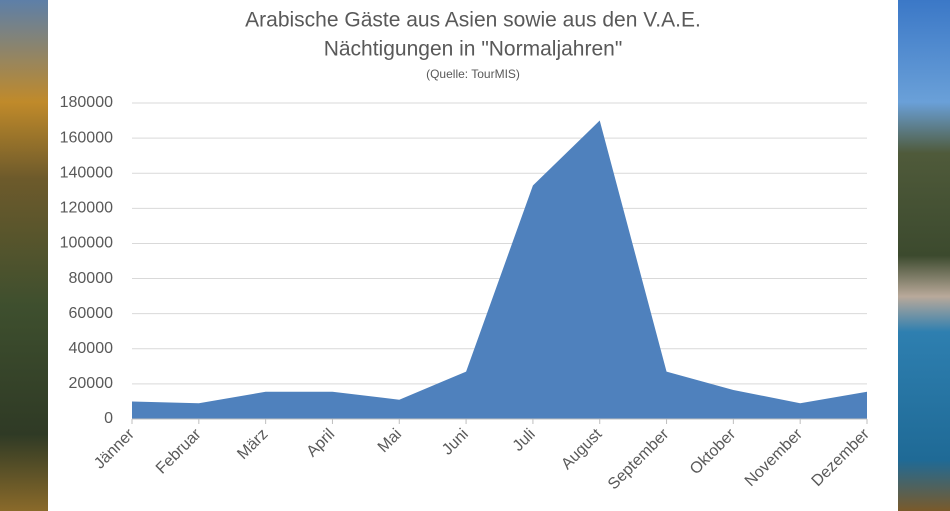 The width and height of the screenshot is (950, 511). I want to click on y-tick-label: 160000, so click(86, 137).